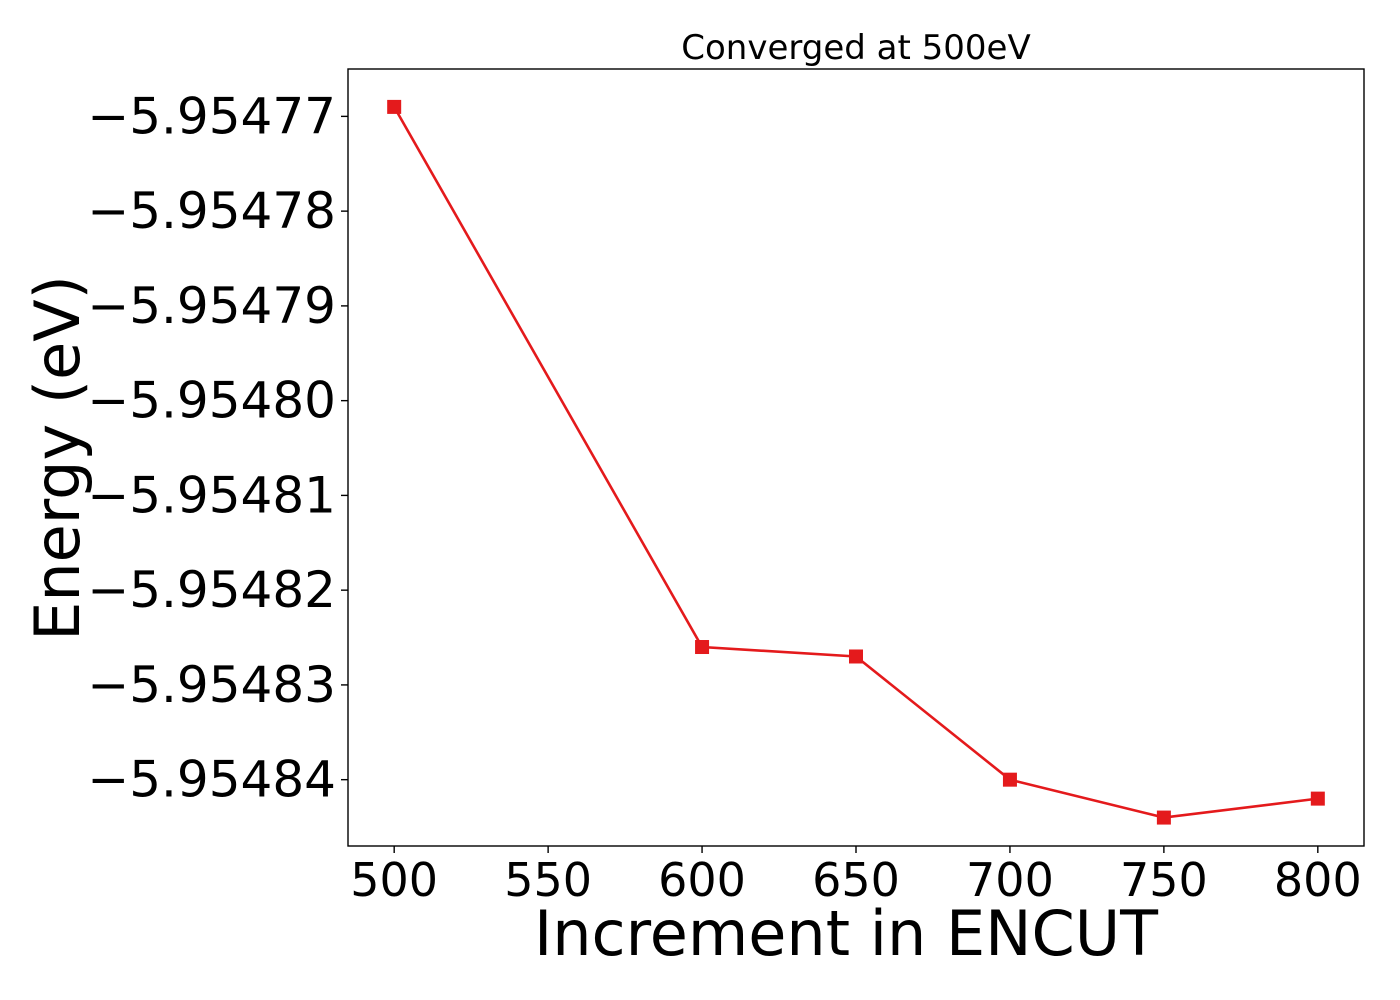 The height and width of the screenshot is (1000, 1400). Describe the element at coordinates (211, 780) in the screenshot. I see `y-tick-label: −5.95484` at that location.